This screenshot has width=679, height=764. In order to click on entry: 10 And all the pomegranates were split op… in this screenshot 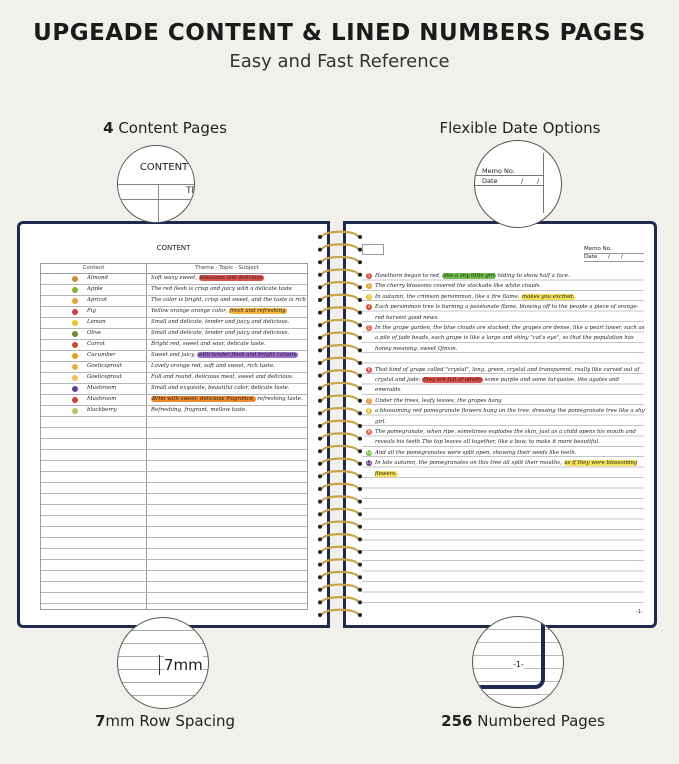, I will do `click(506, 453)`.